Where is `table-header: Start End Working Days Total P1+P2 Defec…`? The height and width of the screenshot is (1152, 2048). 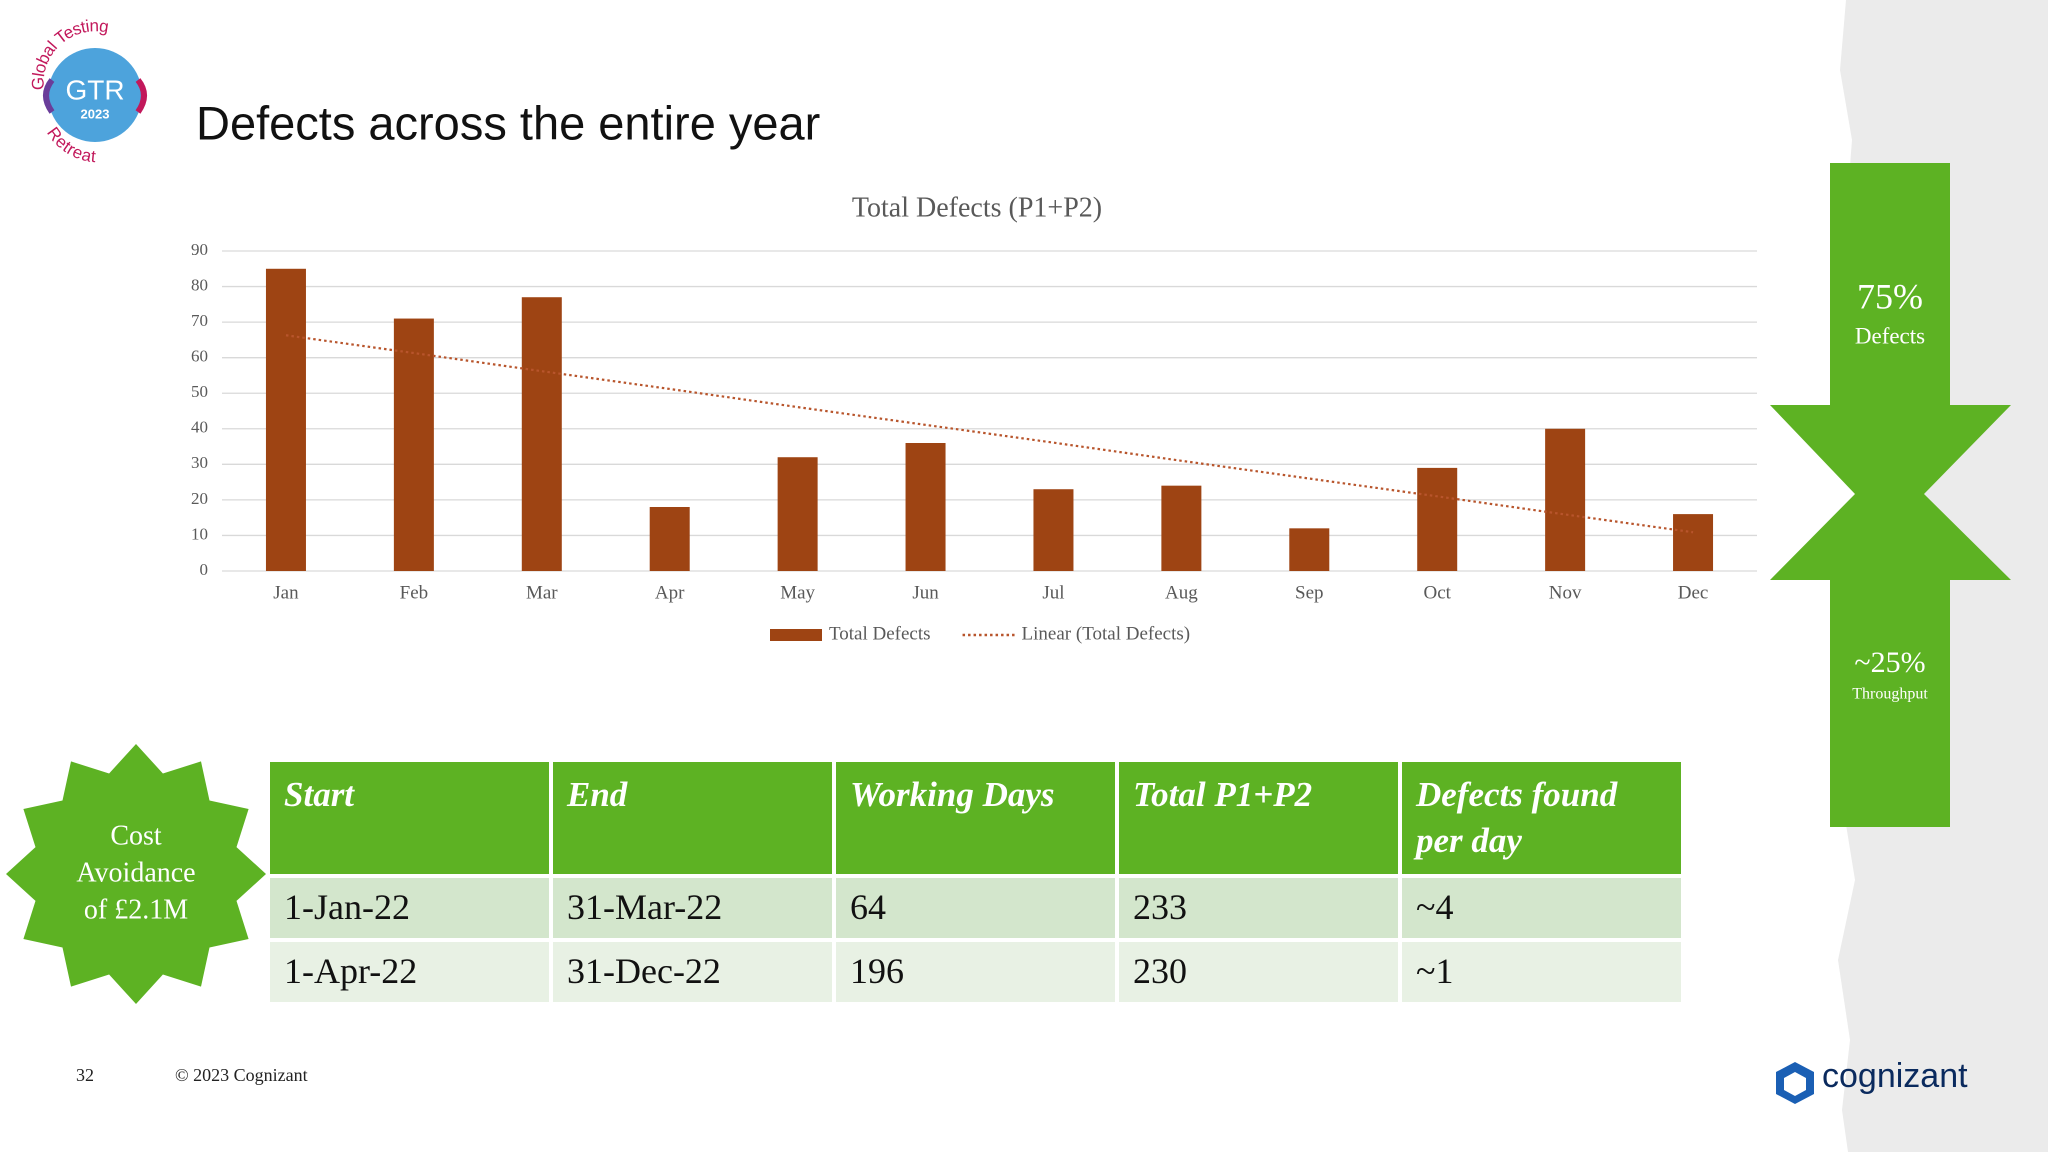
table-header: Start End Working Days Total P1+P2 Defec… is located at coordinates (975, 818).